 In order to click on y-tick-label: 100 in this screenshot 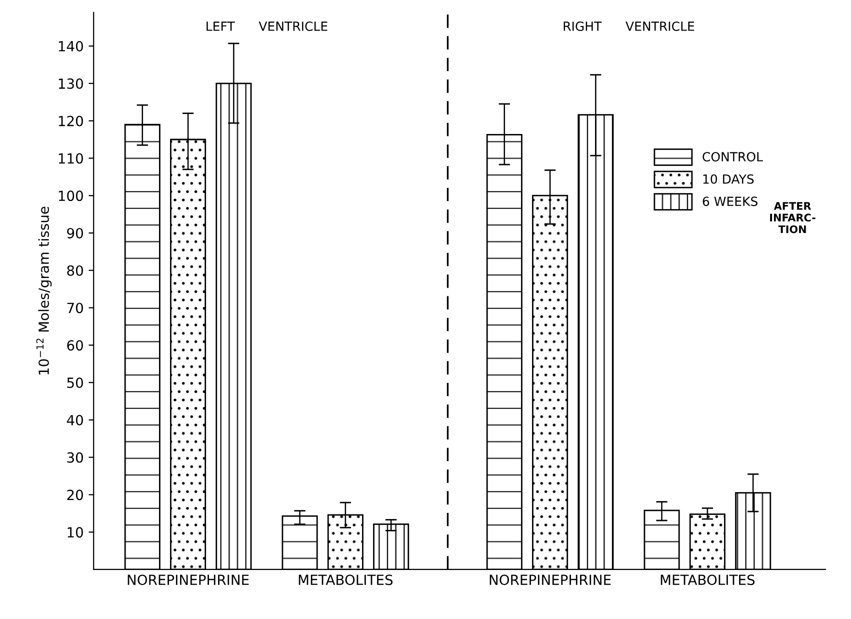, I will do `click(70, 196)`.